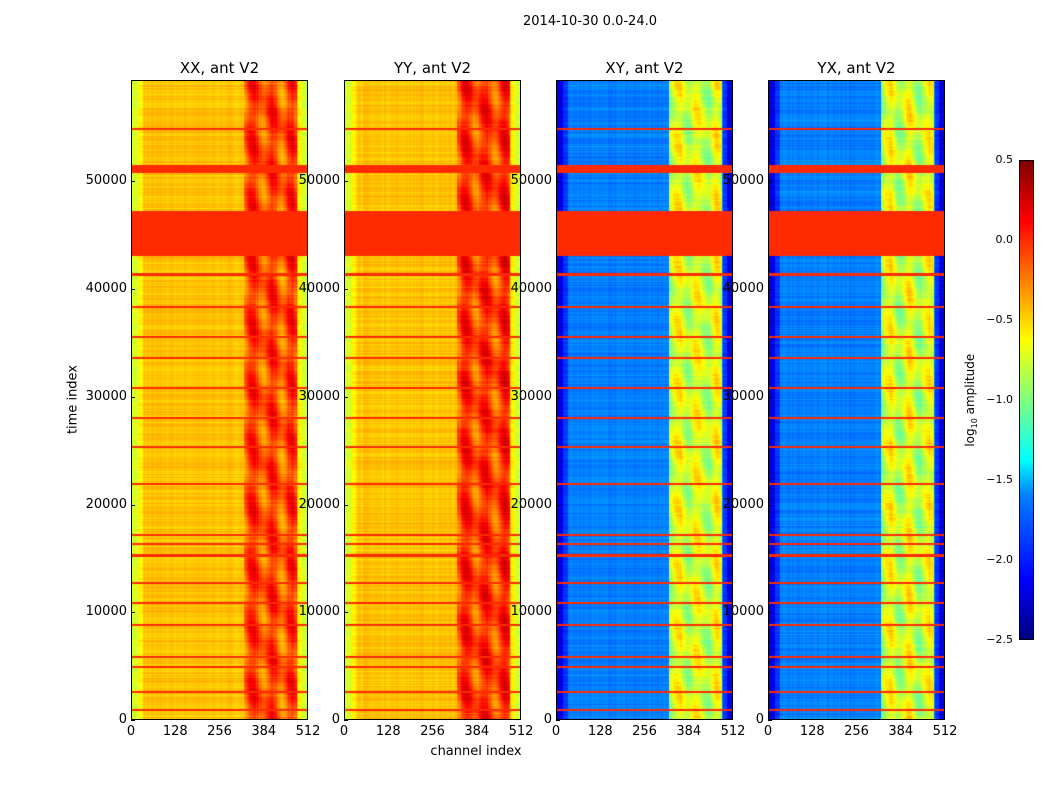 The height and width of the screenshot is (800, 1050). What do you see at coordinates (432, 68) in the screenshot?
I see `panel-title: YY, ant V2` at bounding box center [432, 68].